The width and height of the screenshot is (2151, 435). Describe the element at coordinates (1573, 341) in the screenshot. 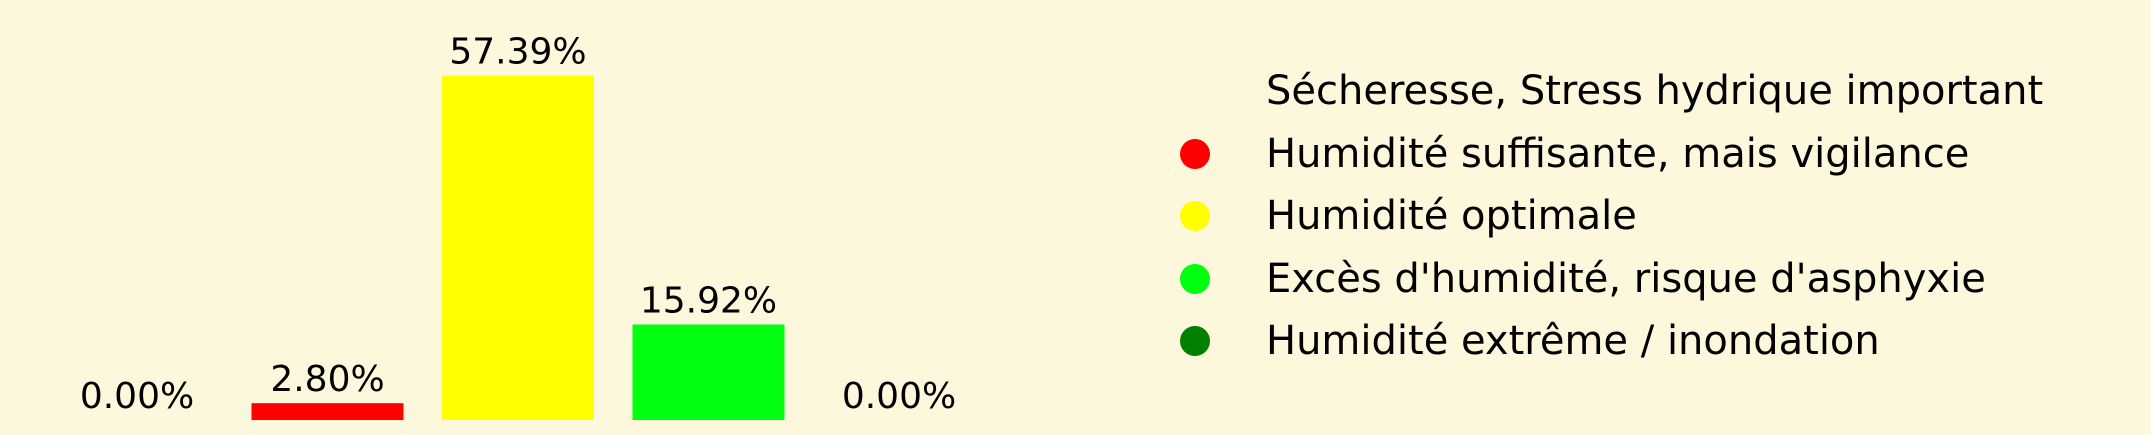

I see `legend-label: Humidité extrême / inondation` at that location.